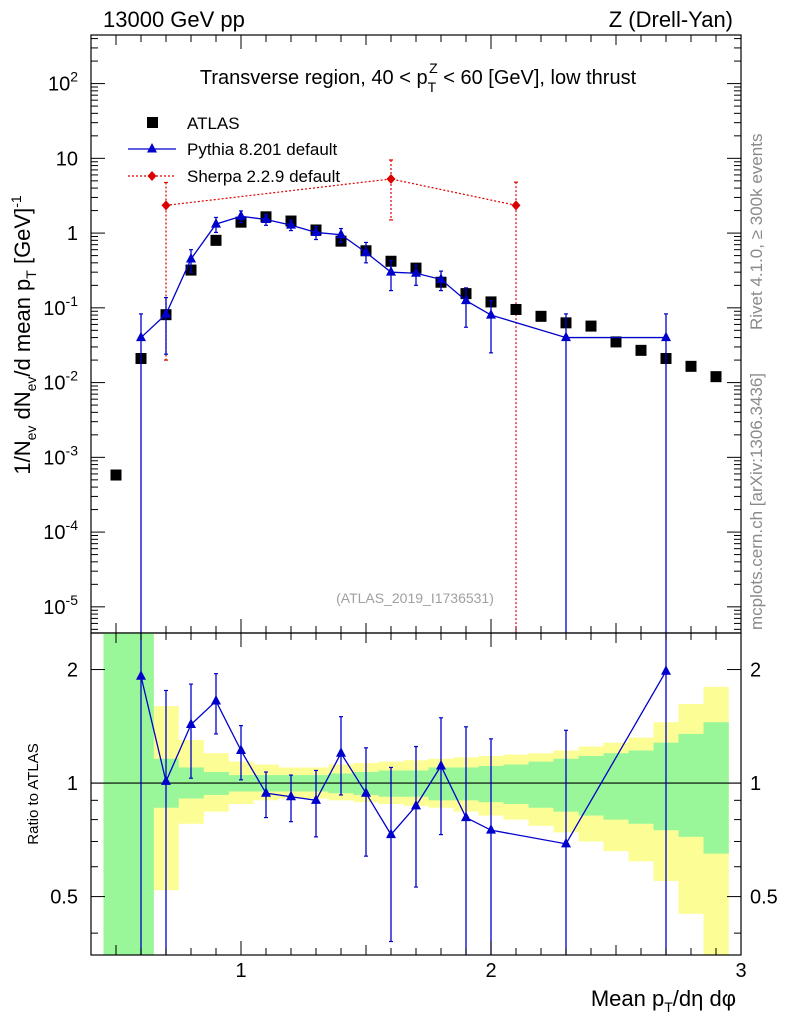 The image size is (786, 1024). I want to click on y-tick-label: 10, so click(67, 159).